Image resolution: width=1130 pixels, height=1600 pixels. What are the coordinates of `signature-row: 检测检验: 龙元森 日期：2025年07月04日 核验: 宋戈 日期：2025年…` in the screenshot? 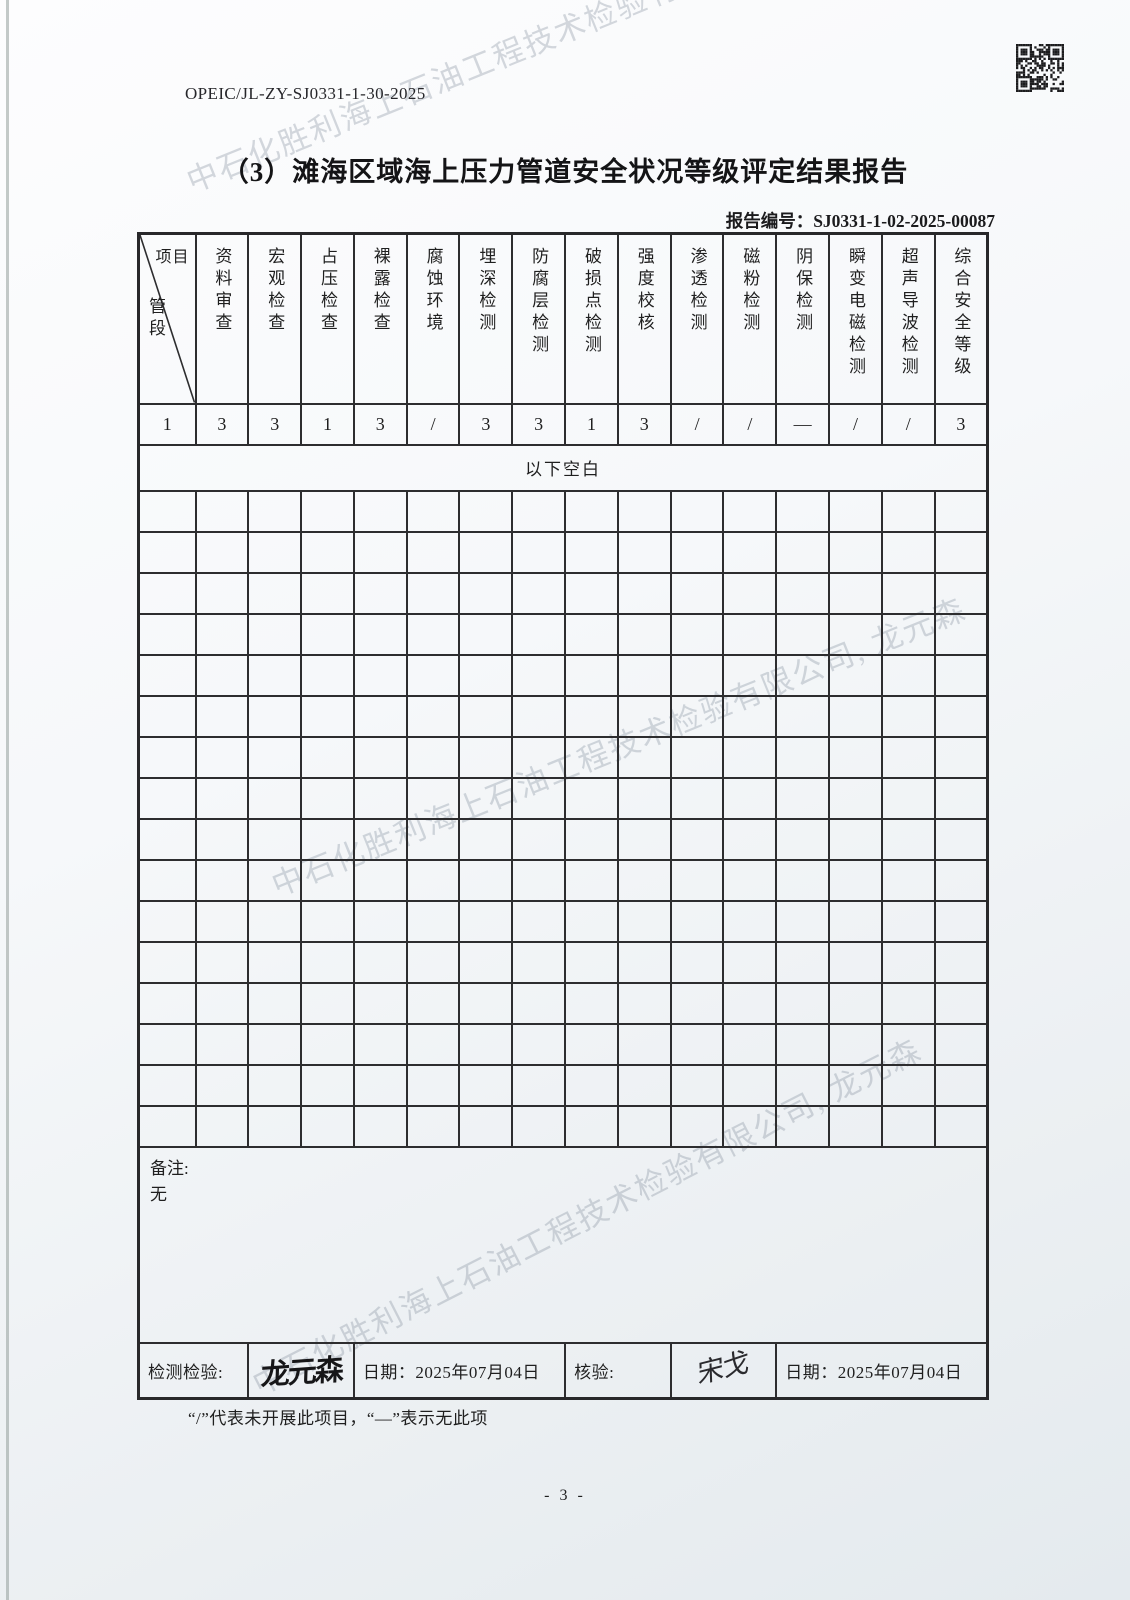 It's located at (563, 1370).